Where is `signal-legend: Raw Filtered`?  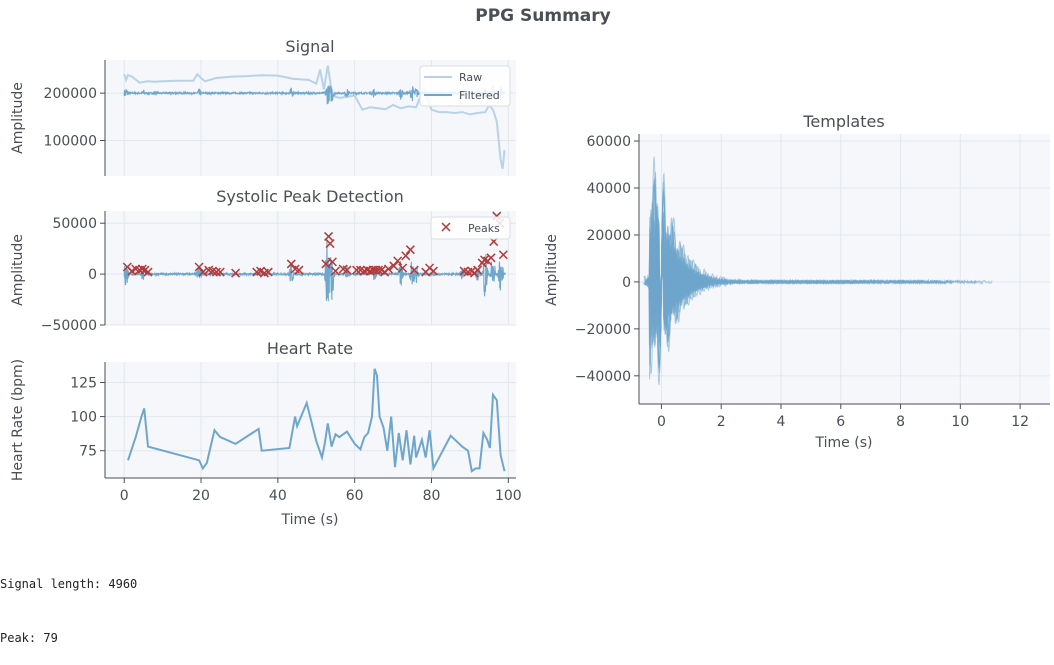
signal-legend: Raw Filtered is located at coordinates (465, 86).